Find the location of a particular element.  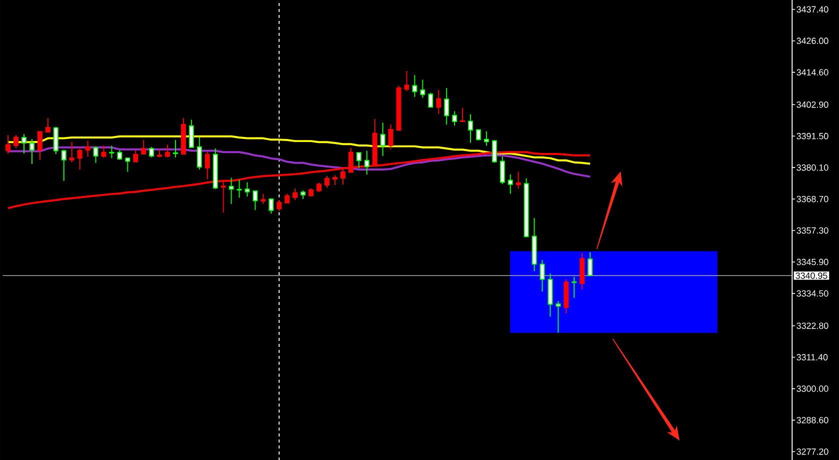

y-tick-label: 3426.00 is located at coordinates (812, 40).